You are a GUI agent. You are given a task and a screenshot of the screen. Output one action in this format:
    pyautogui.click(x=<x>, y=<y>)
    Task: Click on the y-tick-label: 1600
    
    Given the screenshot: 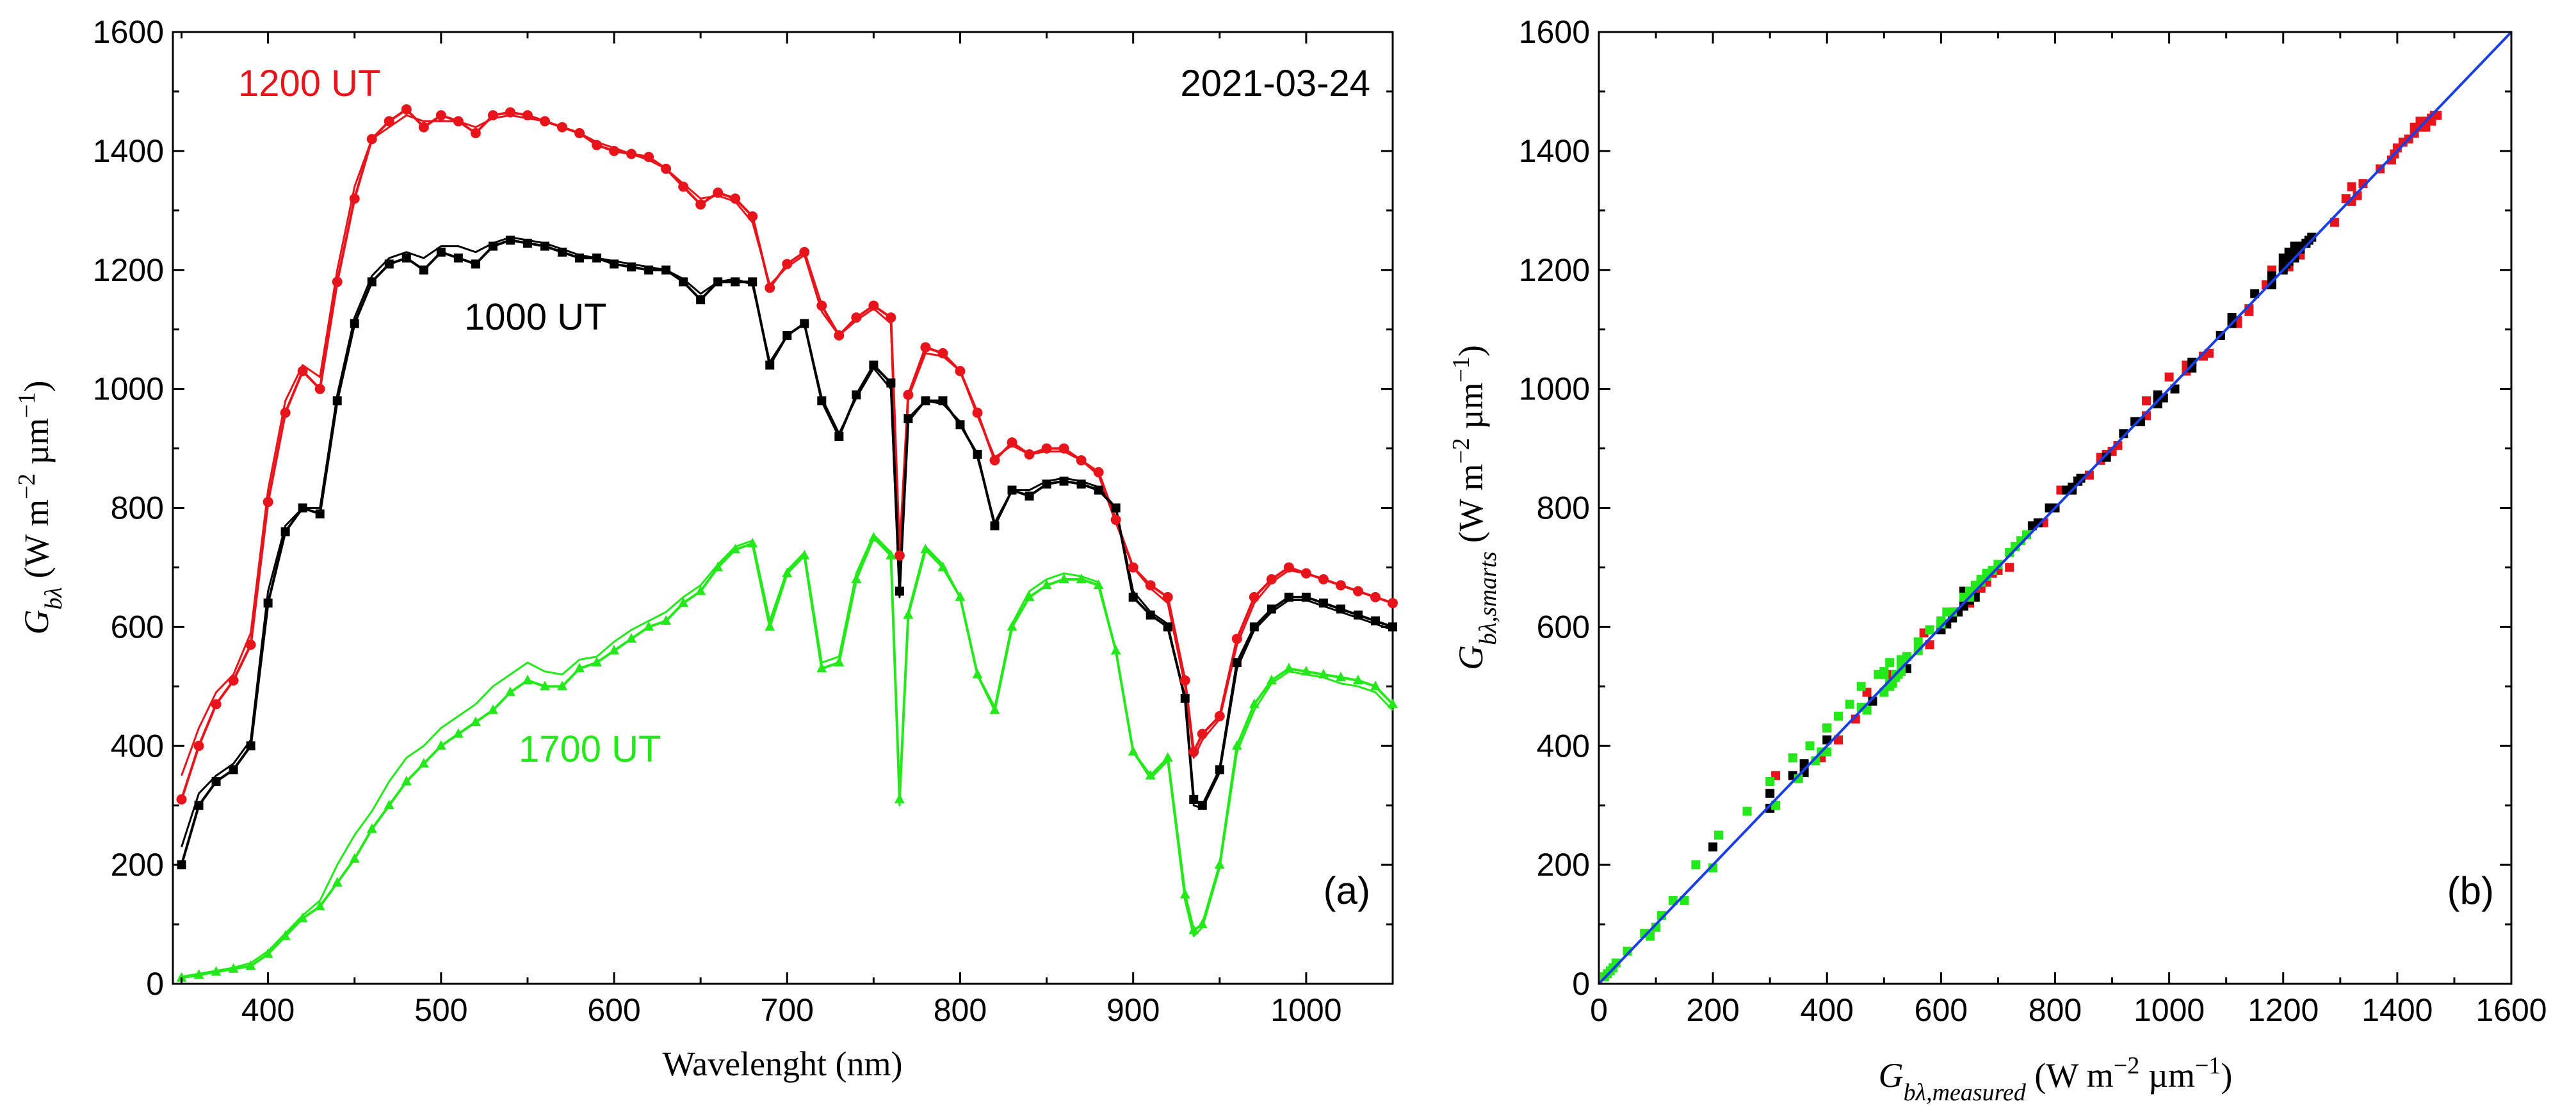 What is the action you would take?
    pyautogui.click(x=1554, y=32)
    